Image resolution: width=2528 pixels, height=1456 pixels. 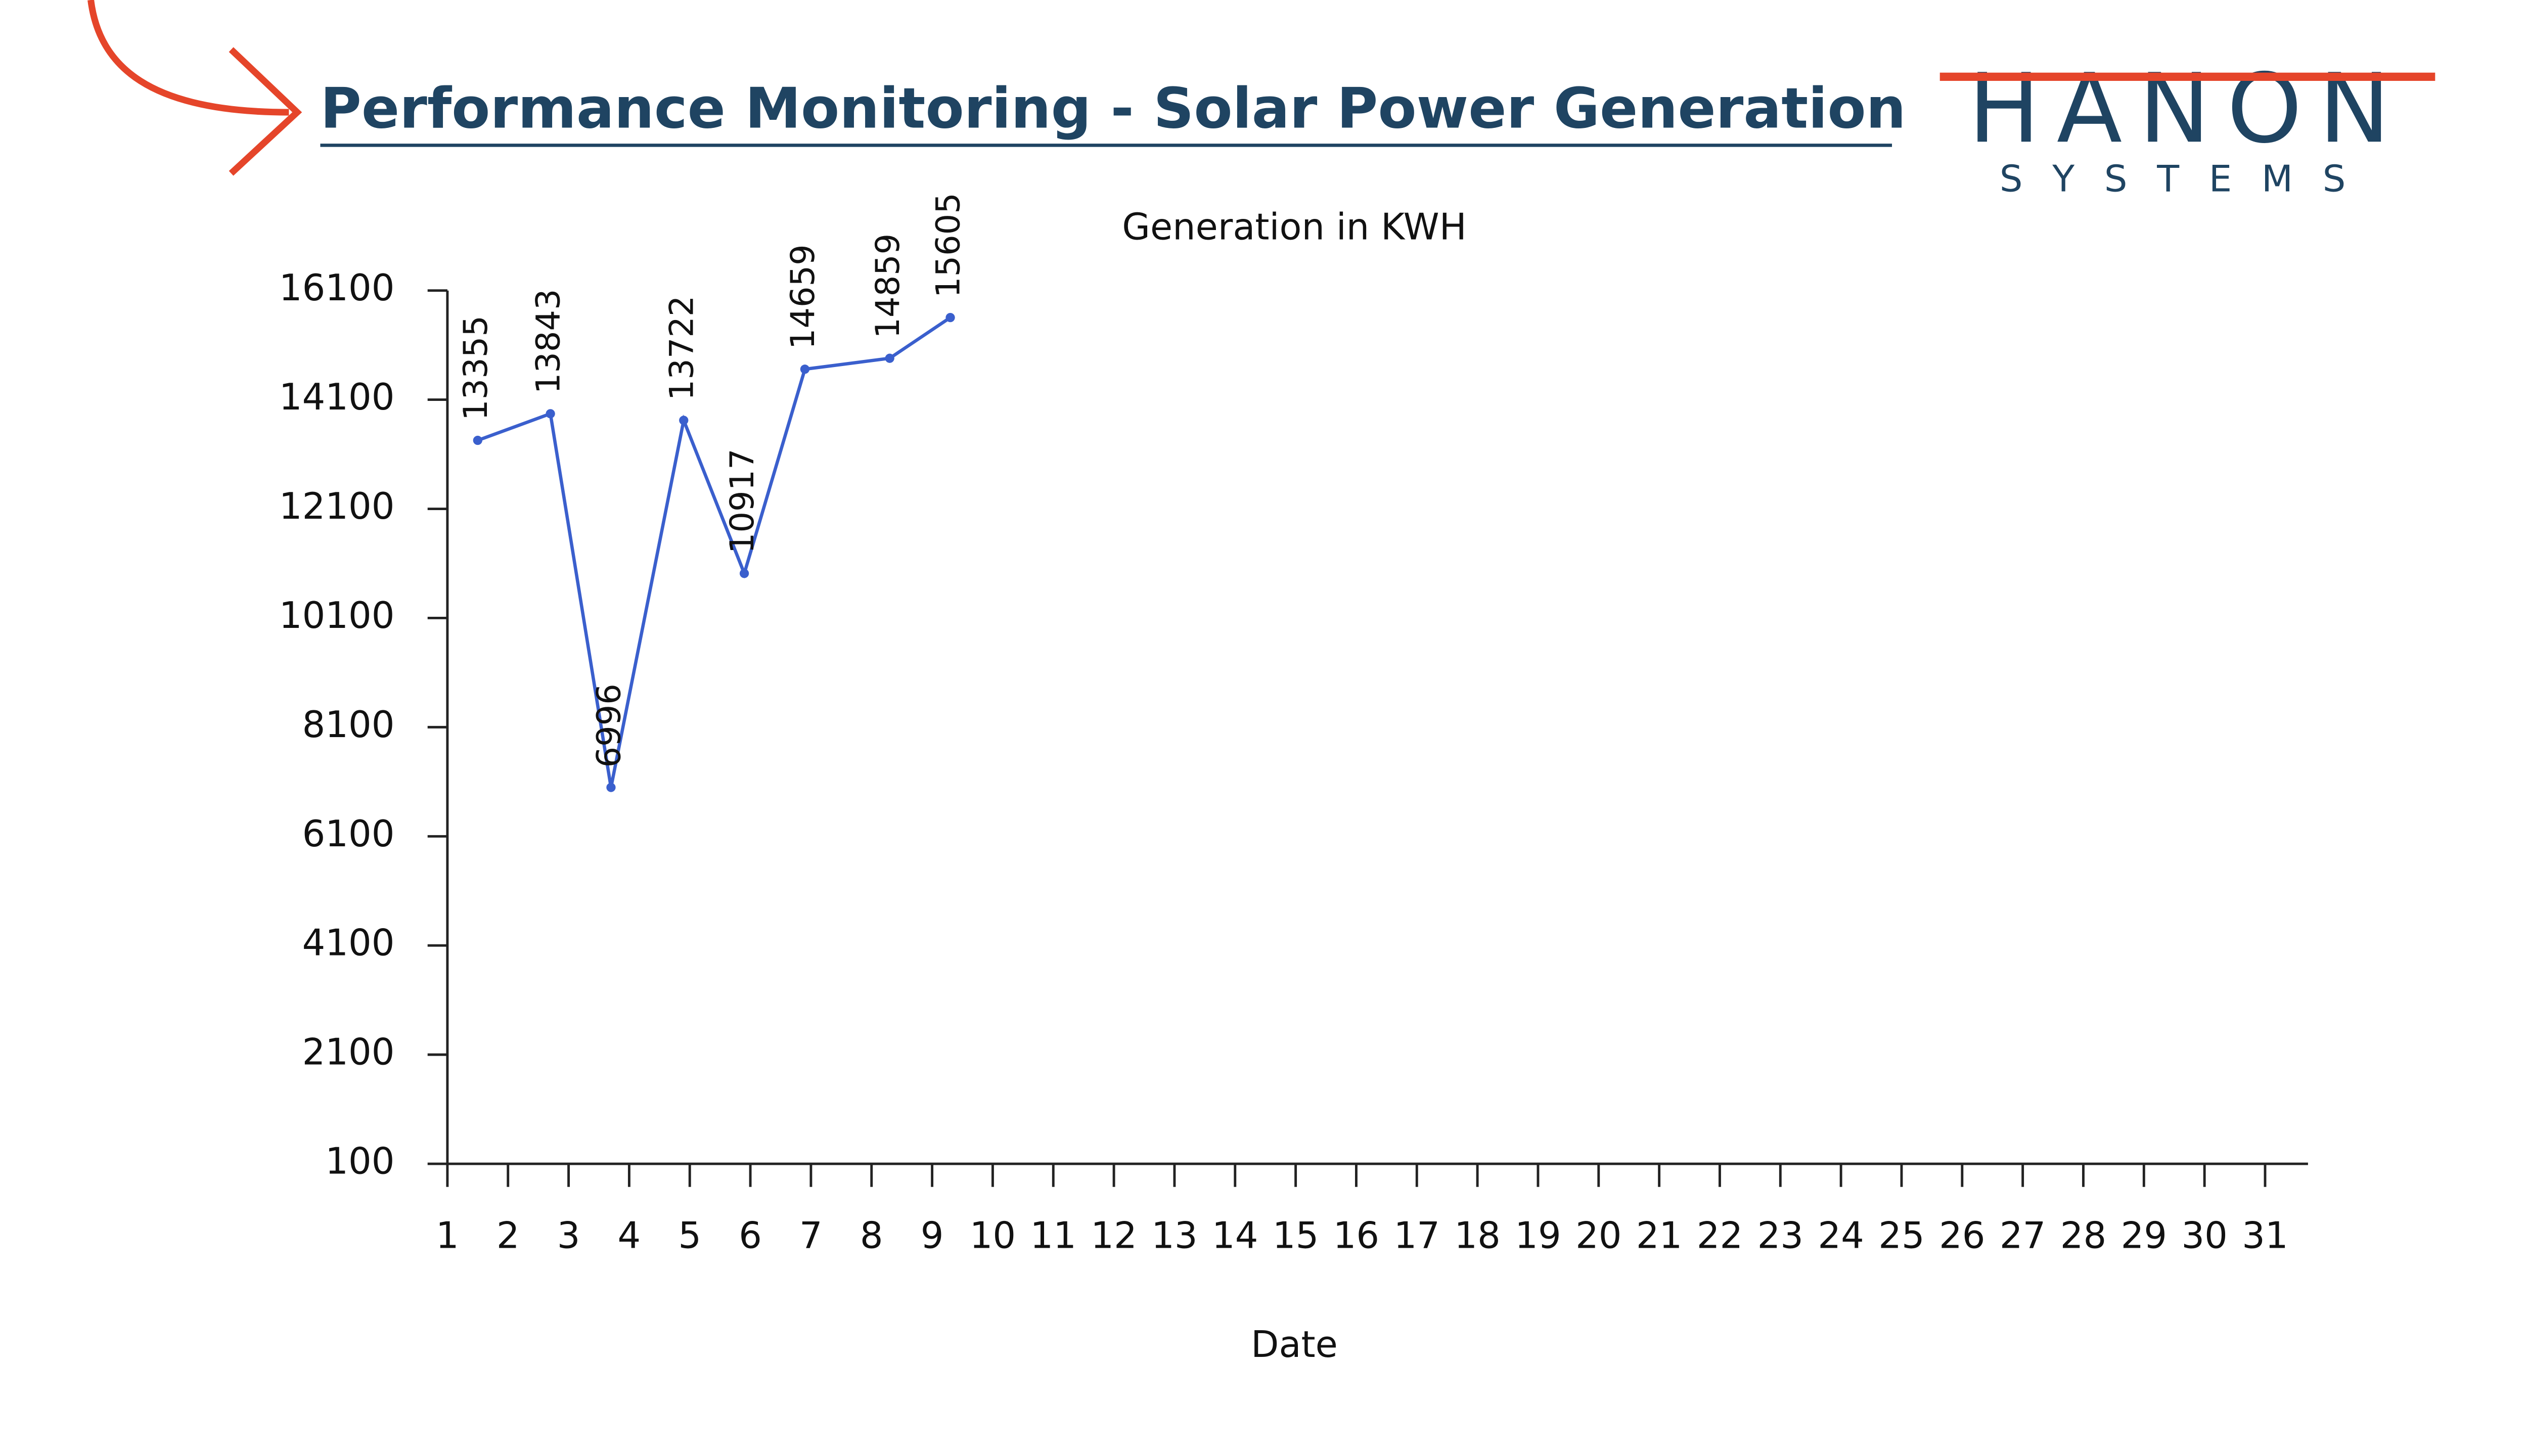 I want to click on data-label: 13843, so click(x=549, y=341).